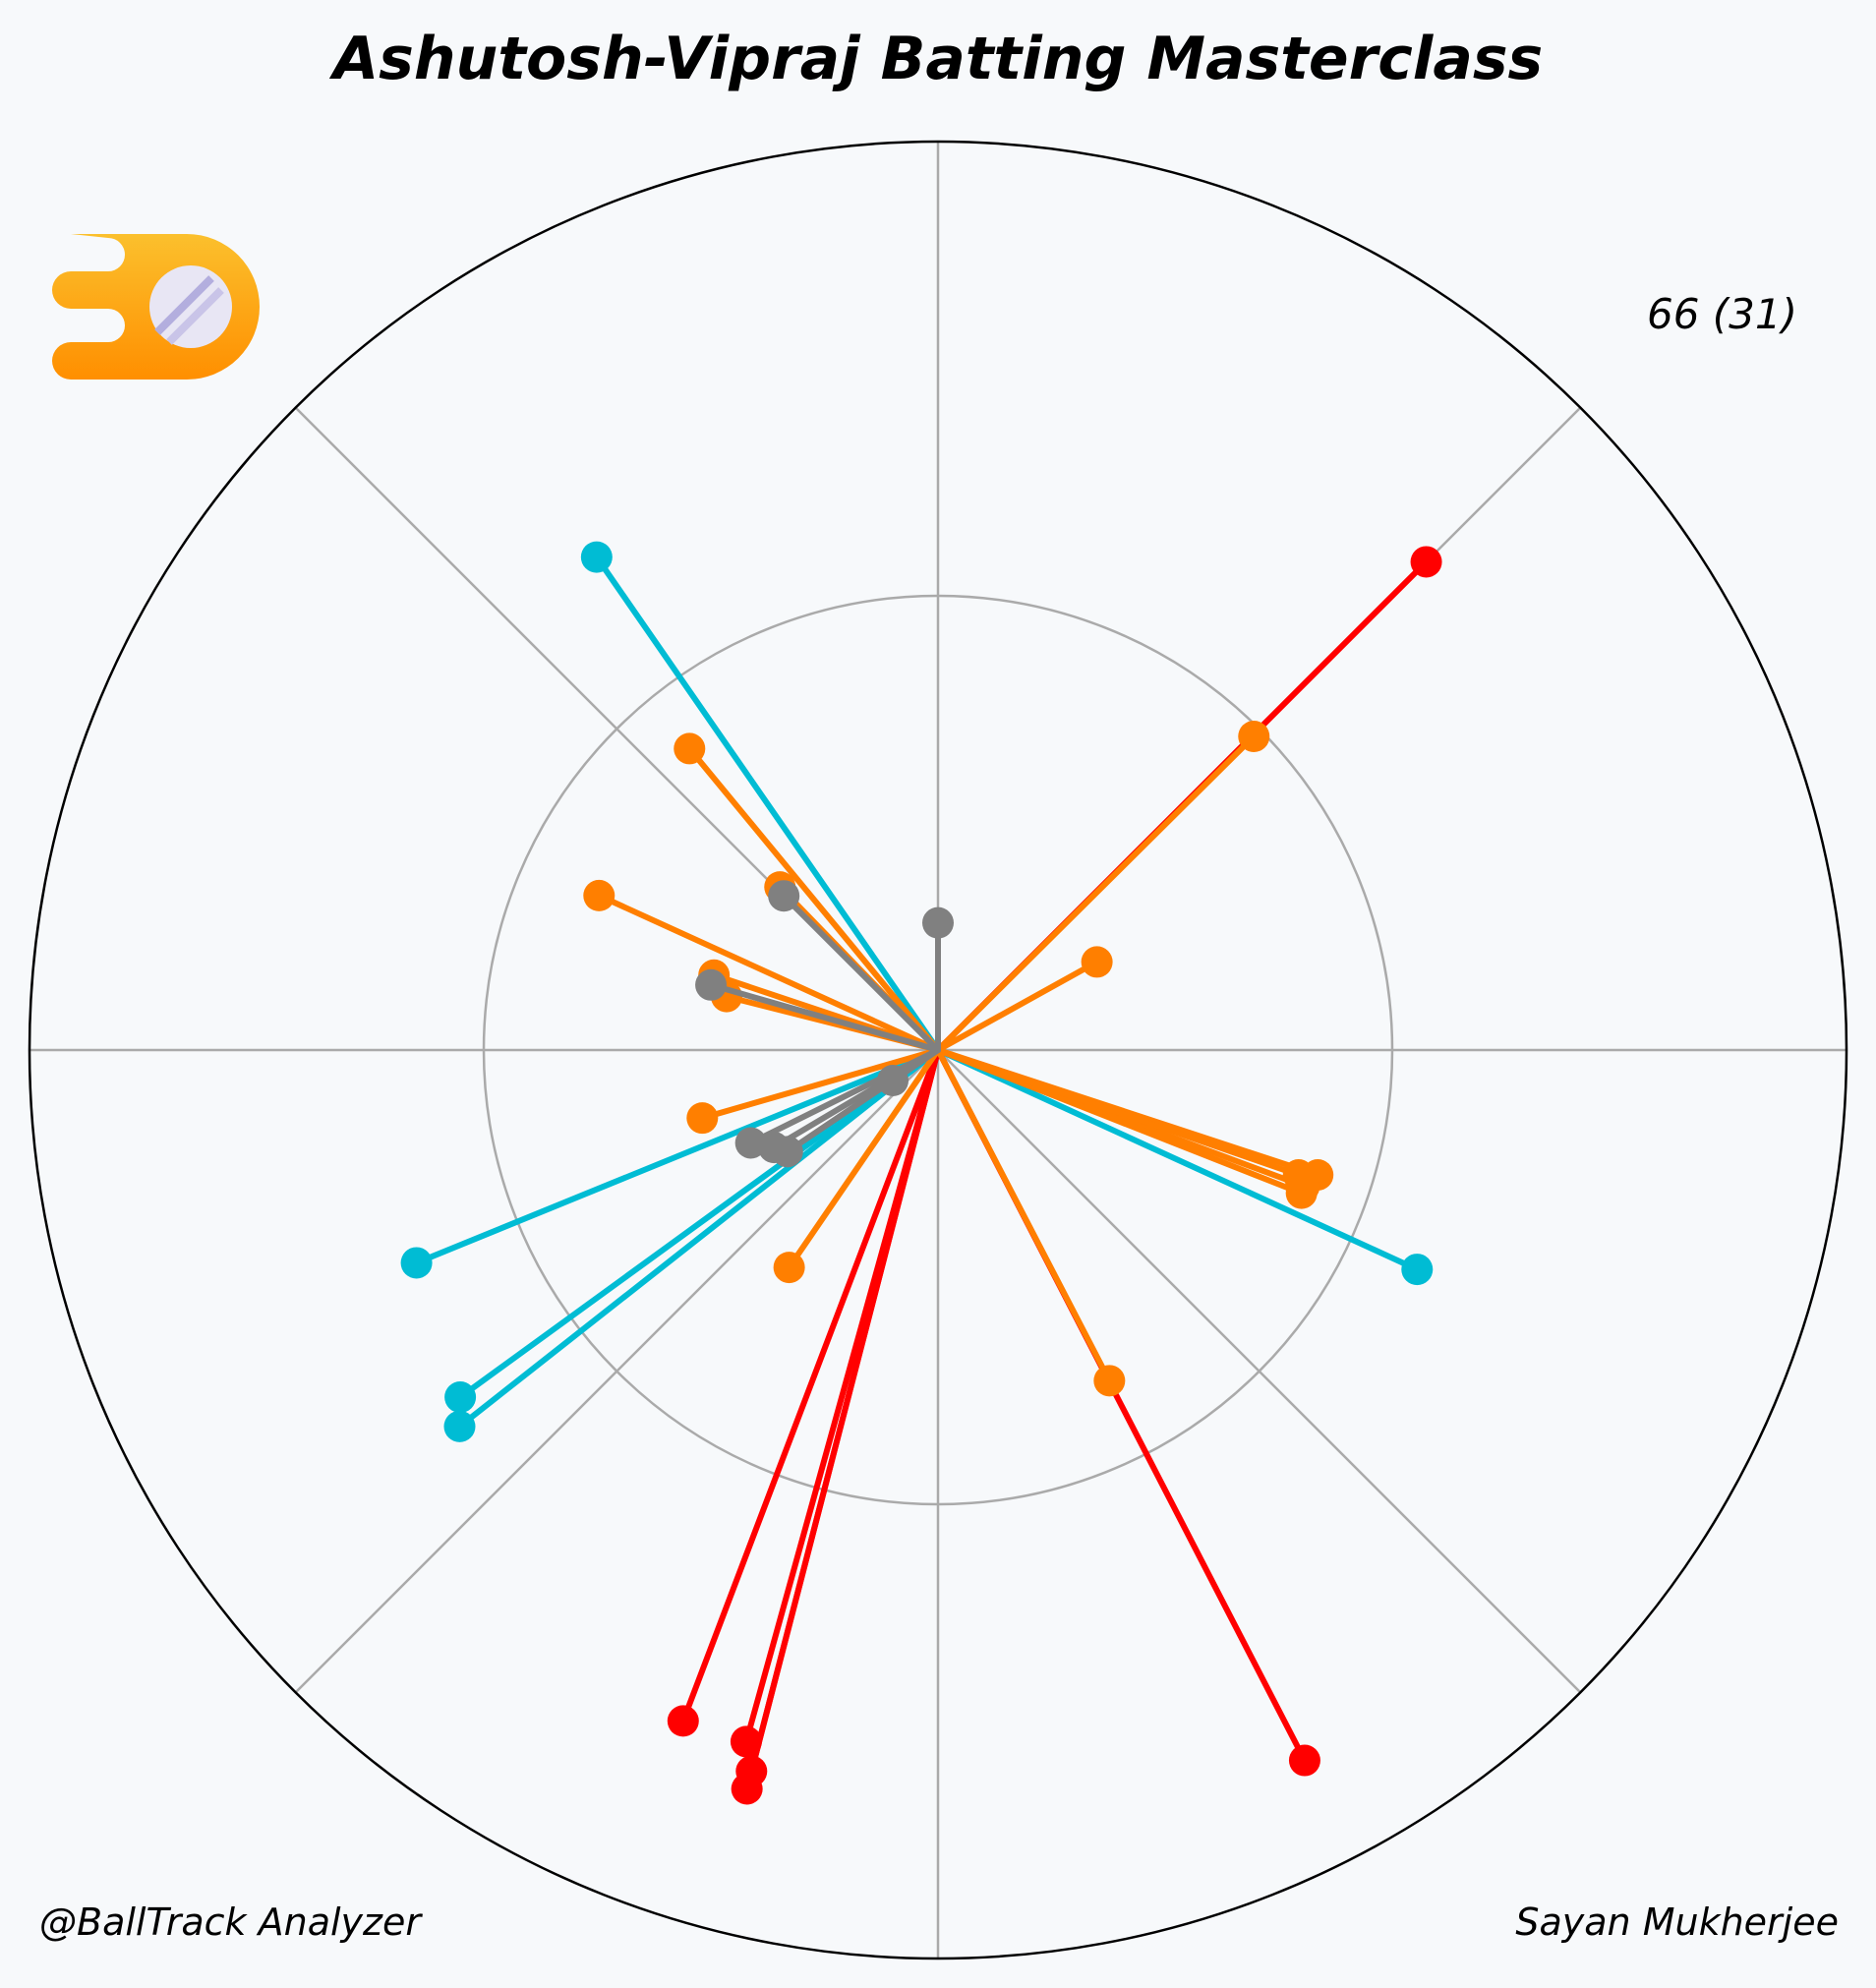 This screenshot has width=1876, height=1988. Describe the element at coordinates (156, 307) in the screenshot. I see `brand-logo` at that location.